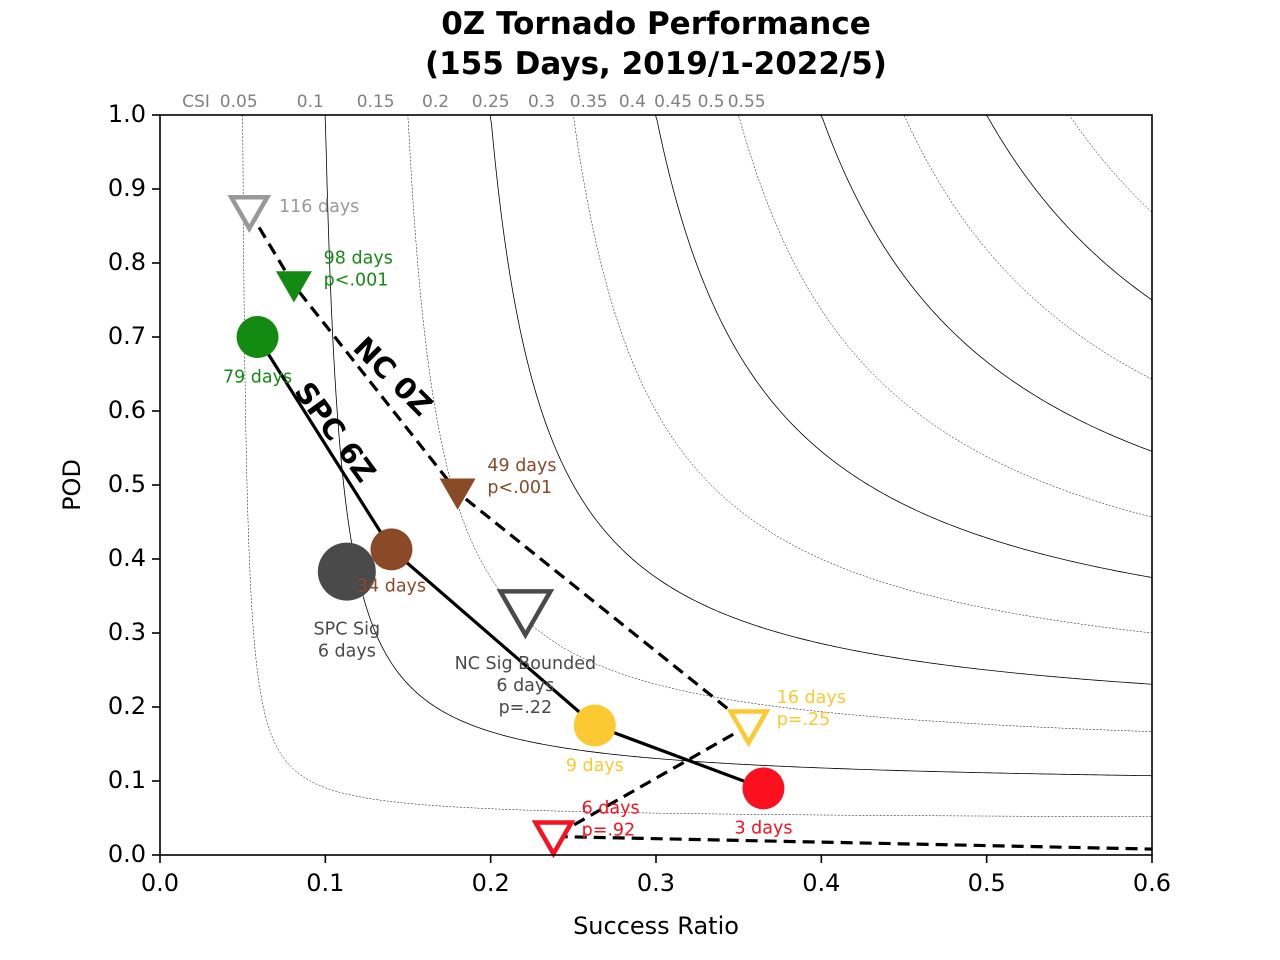 The width and height of the screenshot is (1280, 960). What do you see at coordinates (609, 830) in the screenshot?
I see `marker-label: p=.92` at bounding box center [609, 830].